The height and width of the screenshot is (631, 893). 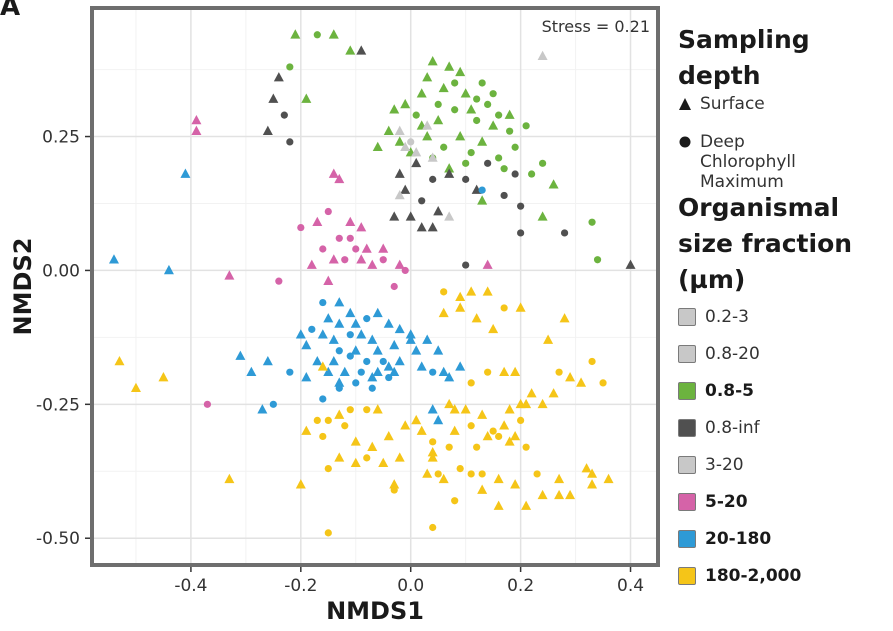 I want to click on legend-item-size: 0.8-20, so click(x=785, y=353).